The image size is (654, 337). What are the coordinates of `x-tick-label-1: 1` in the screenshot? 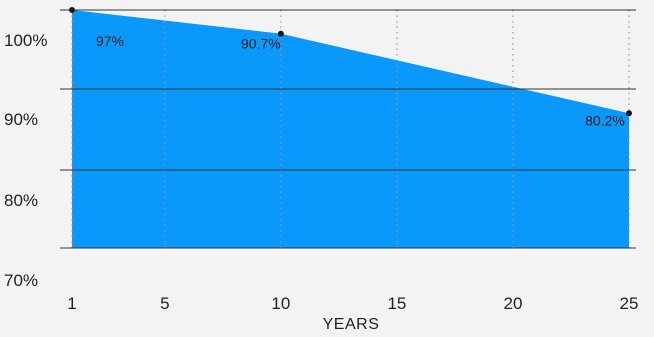 It's located at (71, 303).